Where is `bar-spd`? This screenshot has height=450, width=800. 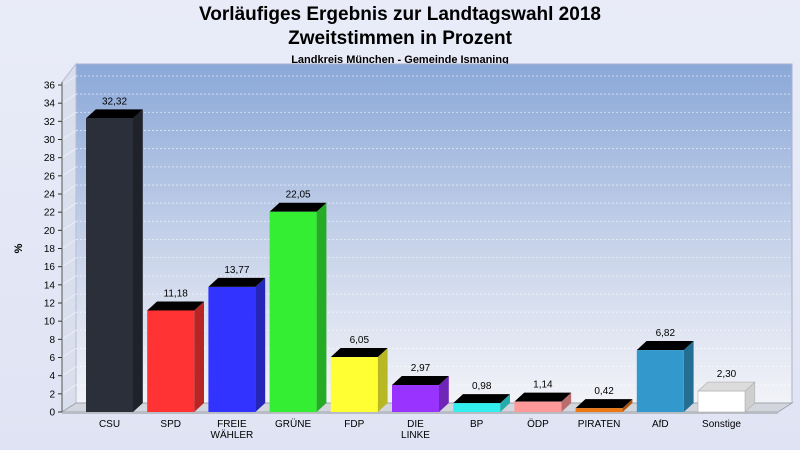
bar-spd is located at coordinates (175, 356).